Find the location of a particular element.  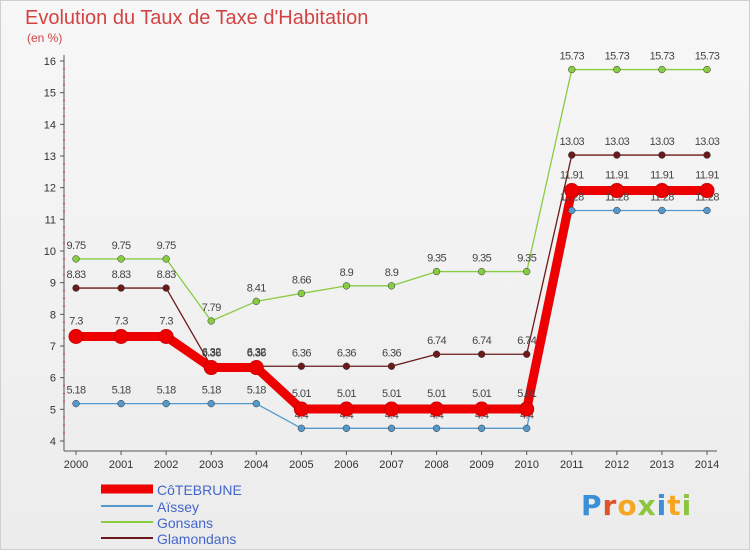

x-tick-label: 2008 is located at coordinates (436, 465).